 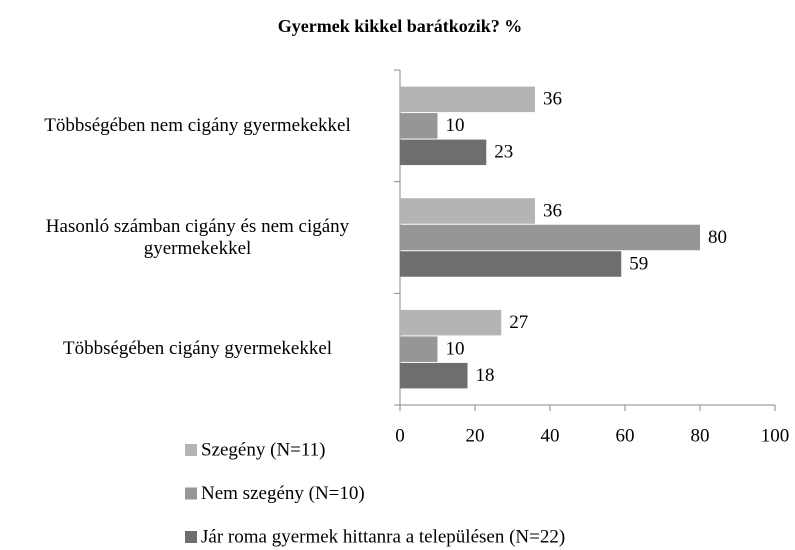 I want to click on value-label: 80, so click(x=717, y=237).